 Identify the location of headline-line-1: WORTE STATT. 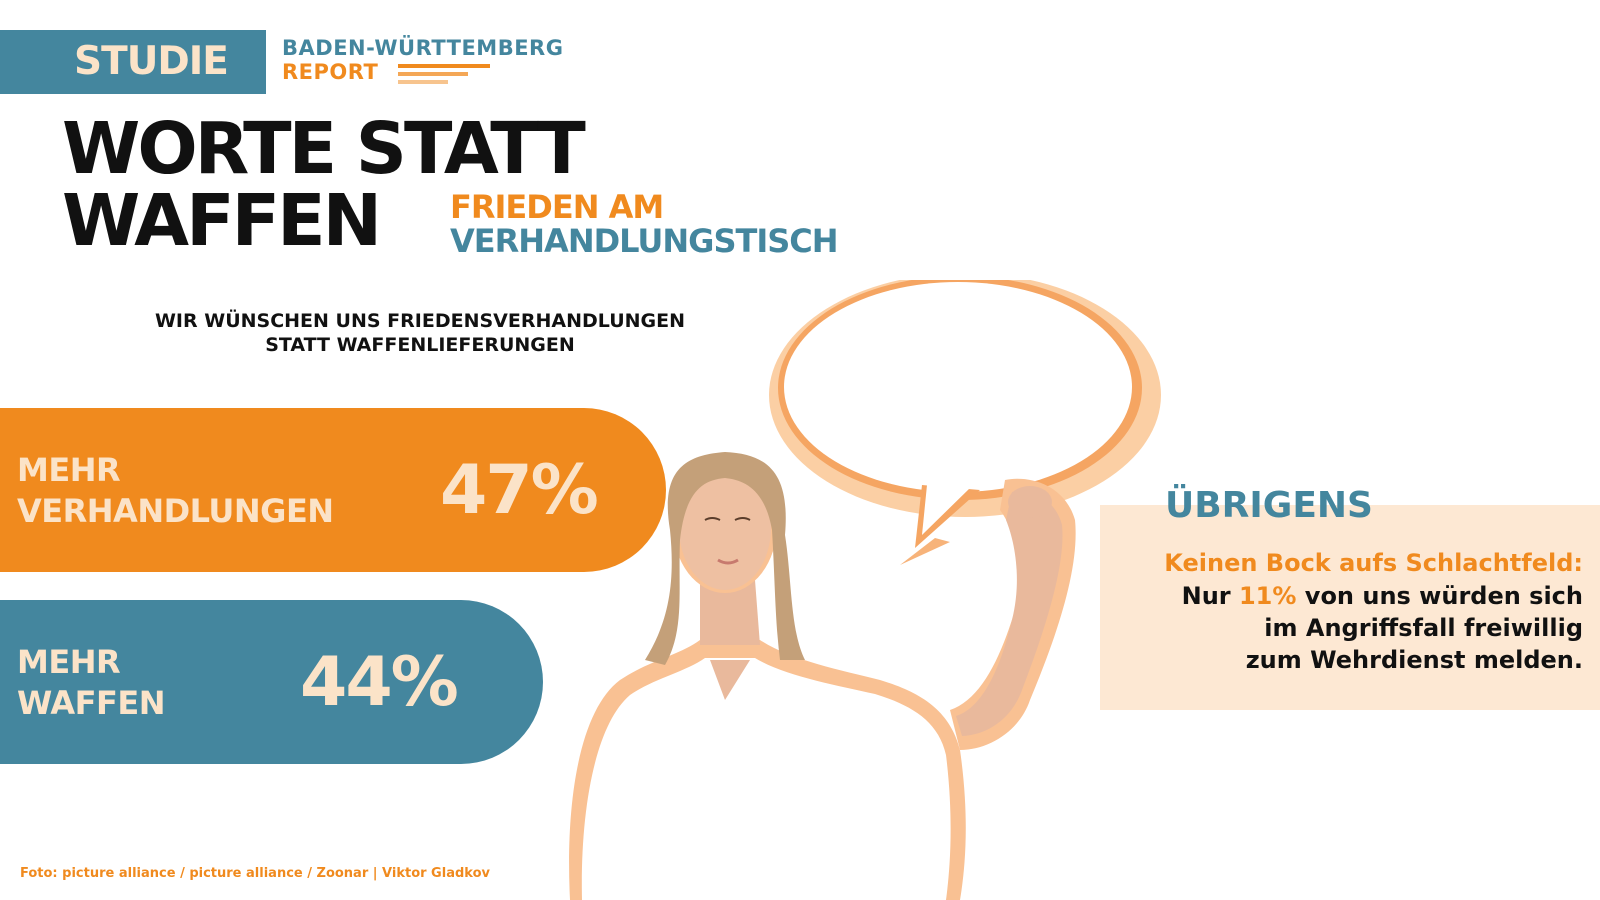
(324, 148).